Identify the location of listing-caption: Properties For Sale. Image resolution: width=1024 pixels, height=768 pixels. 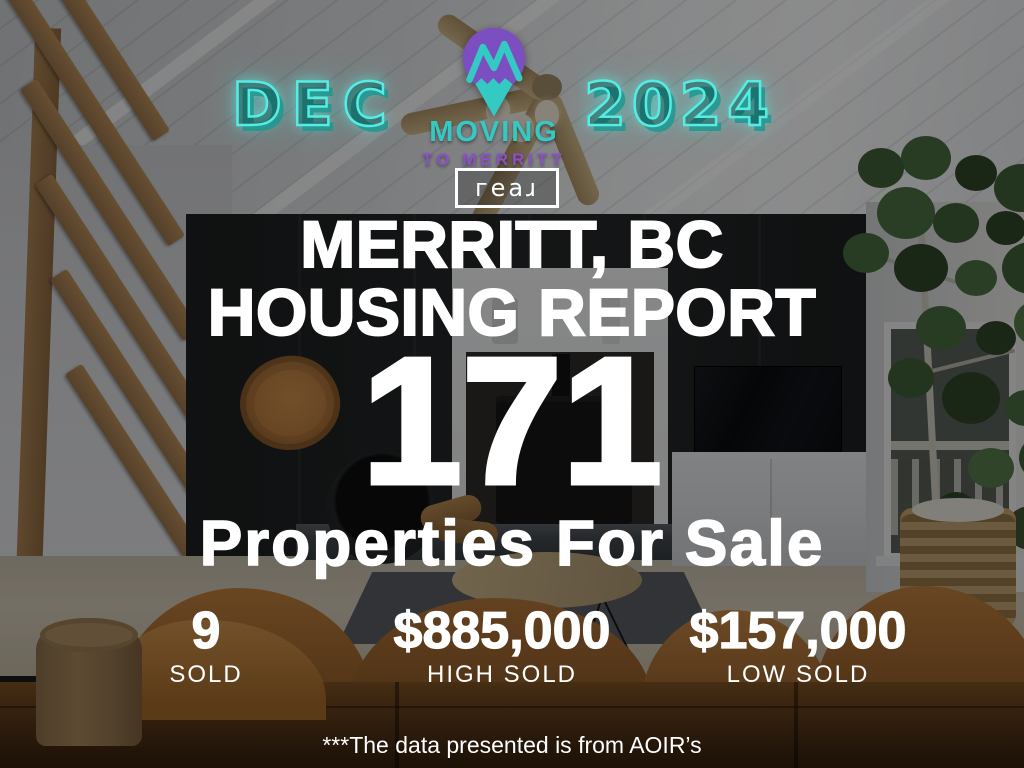
(512, 543).